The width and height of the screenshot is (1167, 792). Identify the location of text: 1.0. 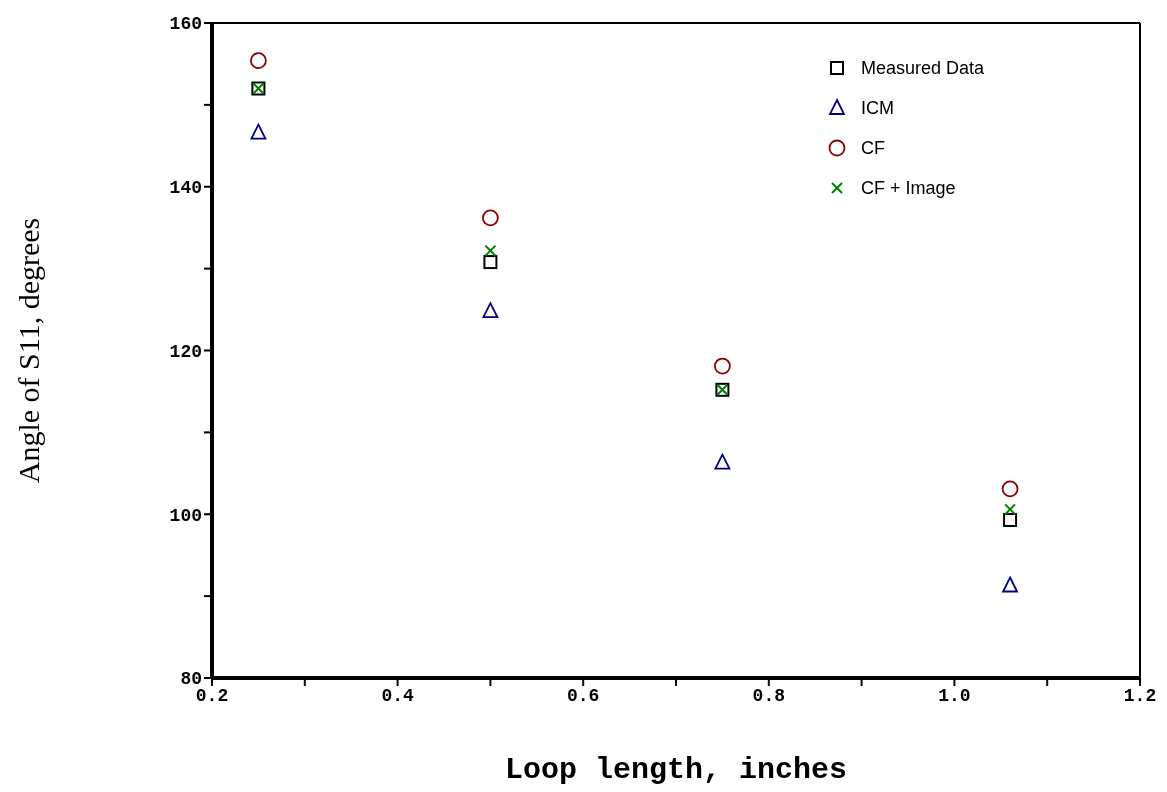
(954, 695).